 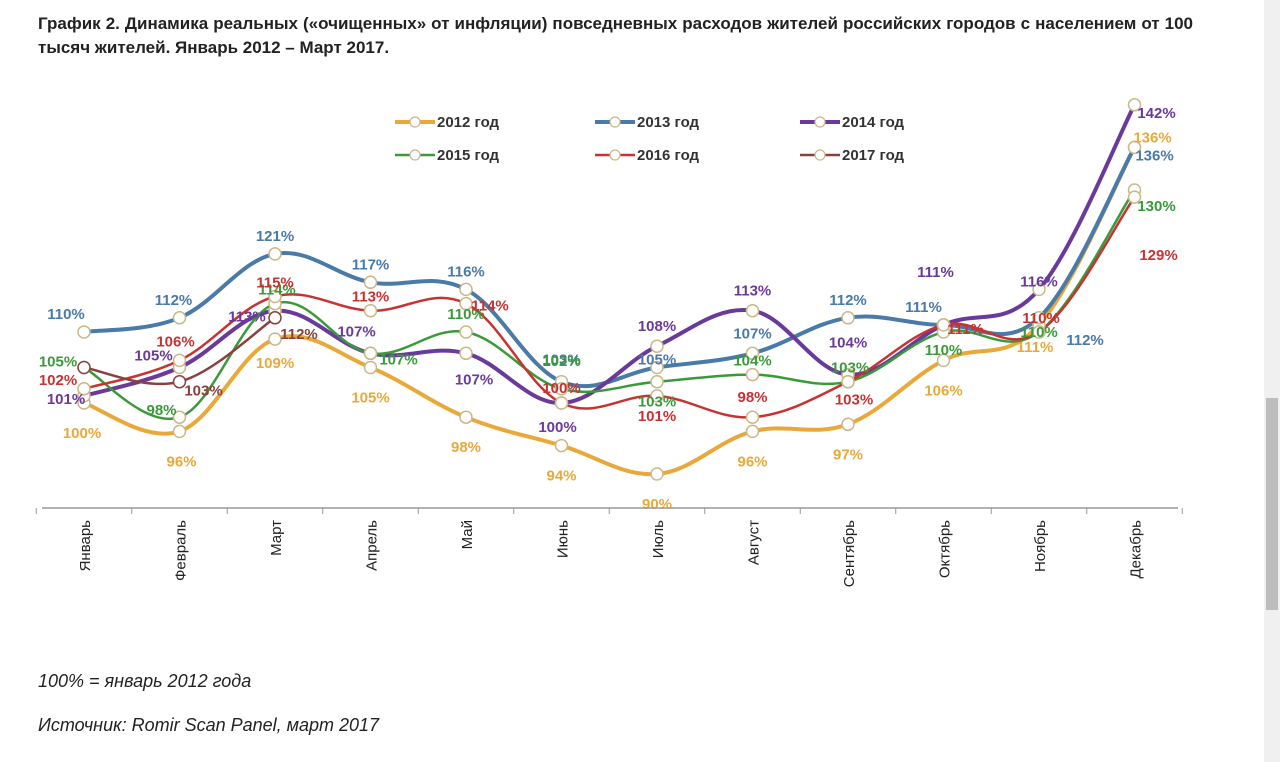 I want to click on data-label-2016-год: 114%, so click(x=490, y=306).